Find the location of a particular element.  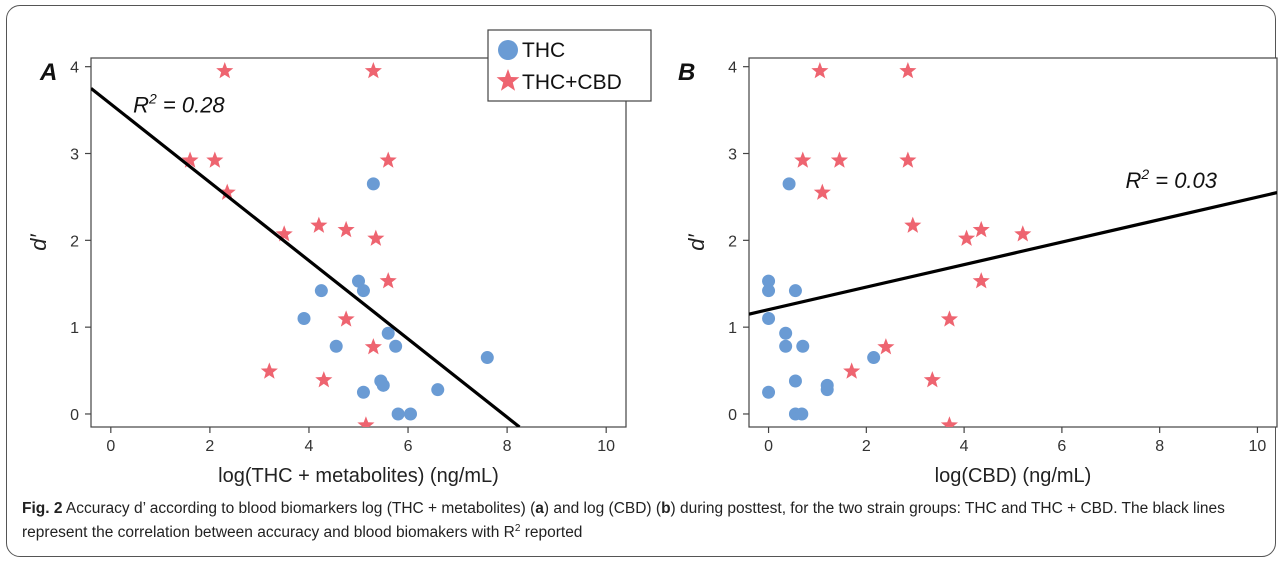

legend-thc-cbd-marker is located at coordinates (508, 80).